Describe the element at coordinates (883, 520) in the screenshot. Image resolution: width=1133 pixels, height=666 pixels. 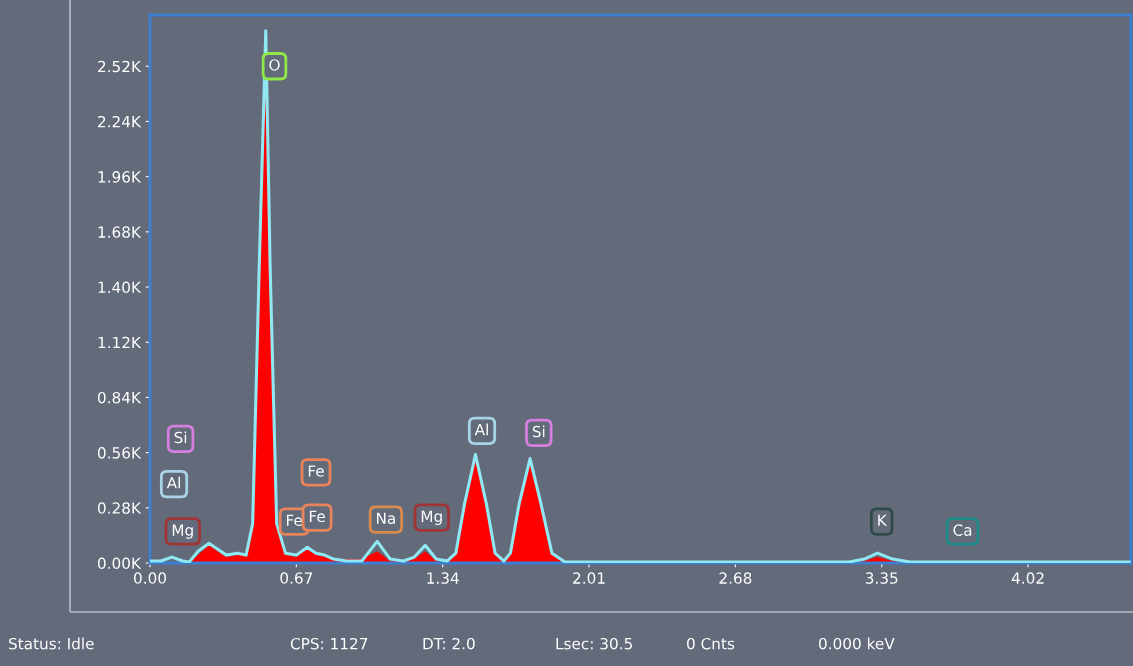
I see `annotation: K` at that location.